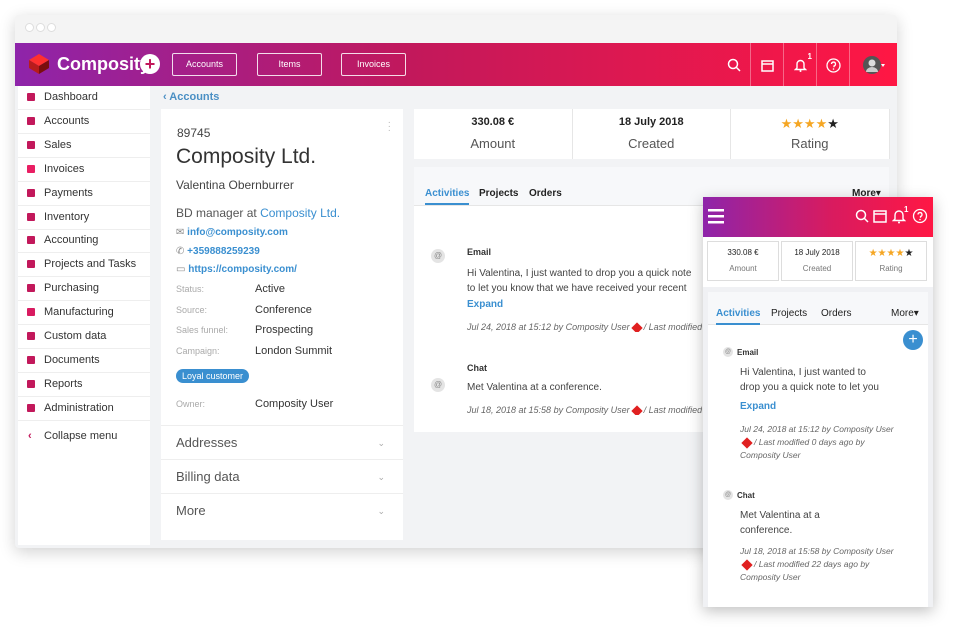 The height and width of the screenshot is (635, 960). What do you see at coordinates (213, 376) in the screenshot?
I see `tag: Loyal customer` at bounding box center [213, 376].